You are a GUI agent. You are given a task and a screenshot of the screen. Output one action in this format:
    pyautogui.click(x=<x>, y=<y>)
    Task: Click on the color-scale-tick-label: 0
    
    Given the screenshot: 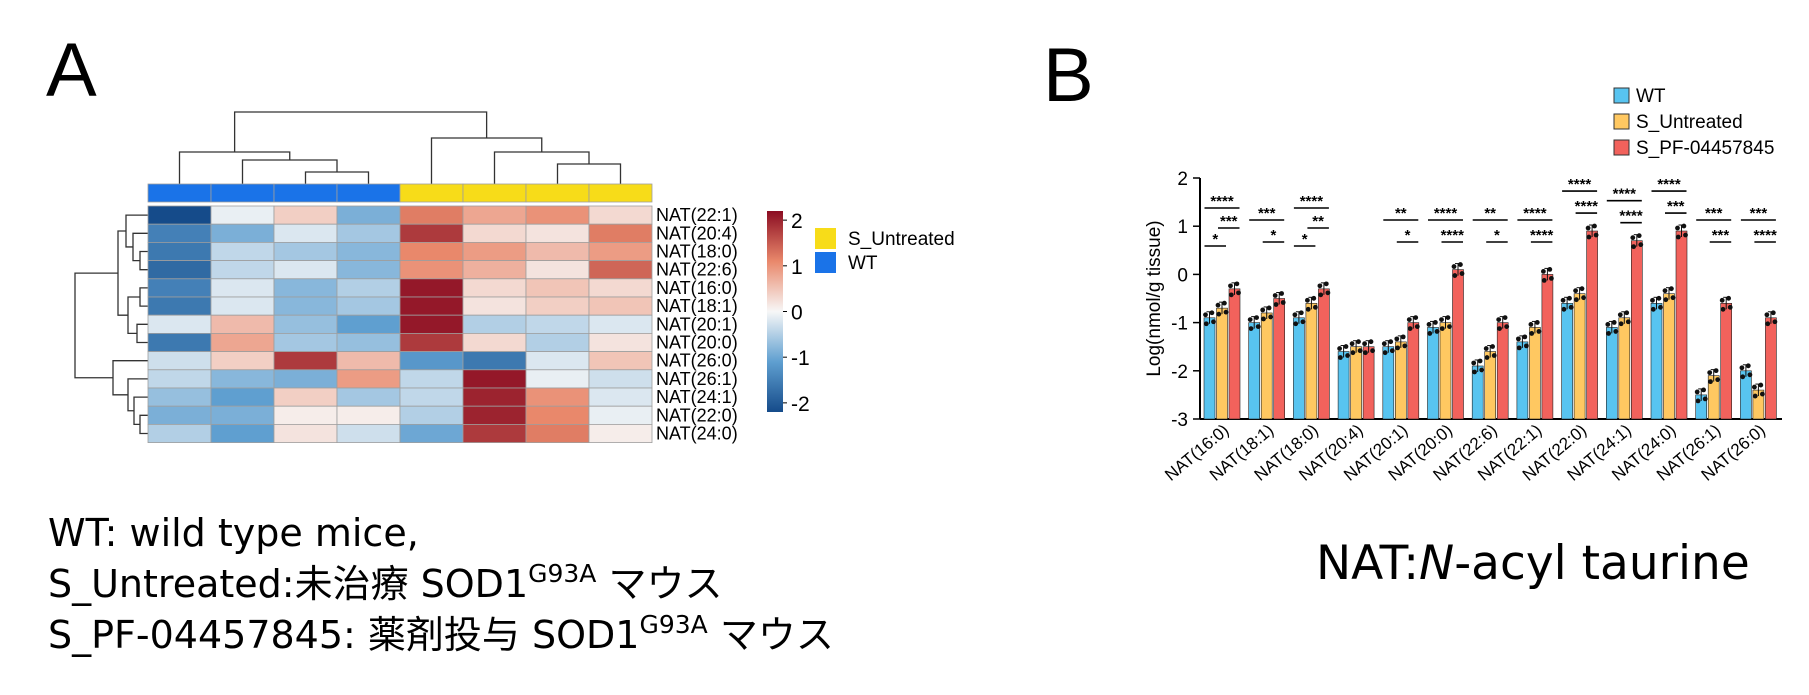 What is the action you would take?
    pyautogui.click(x=797, y=313)
    